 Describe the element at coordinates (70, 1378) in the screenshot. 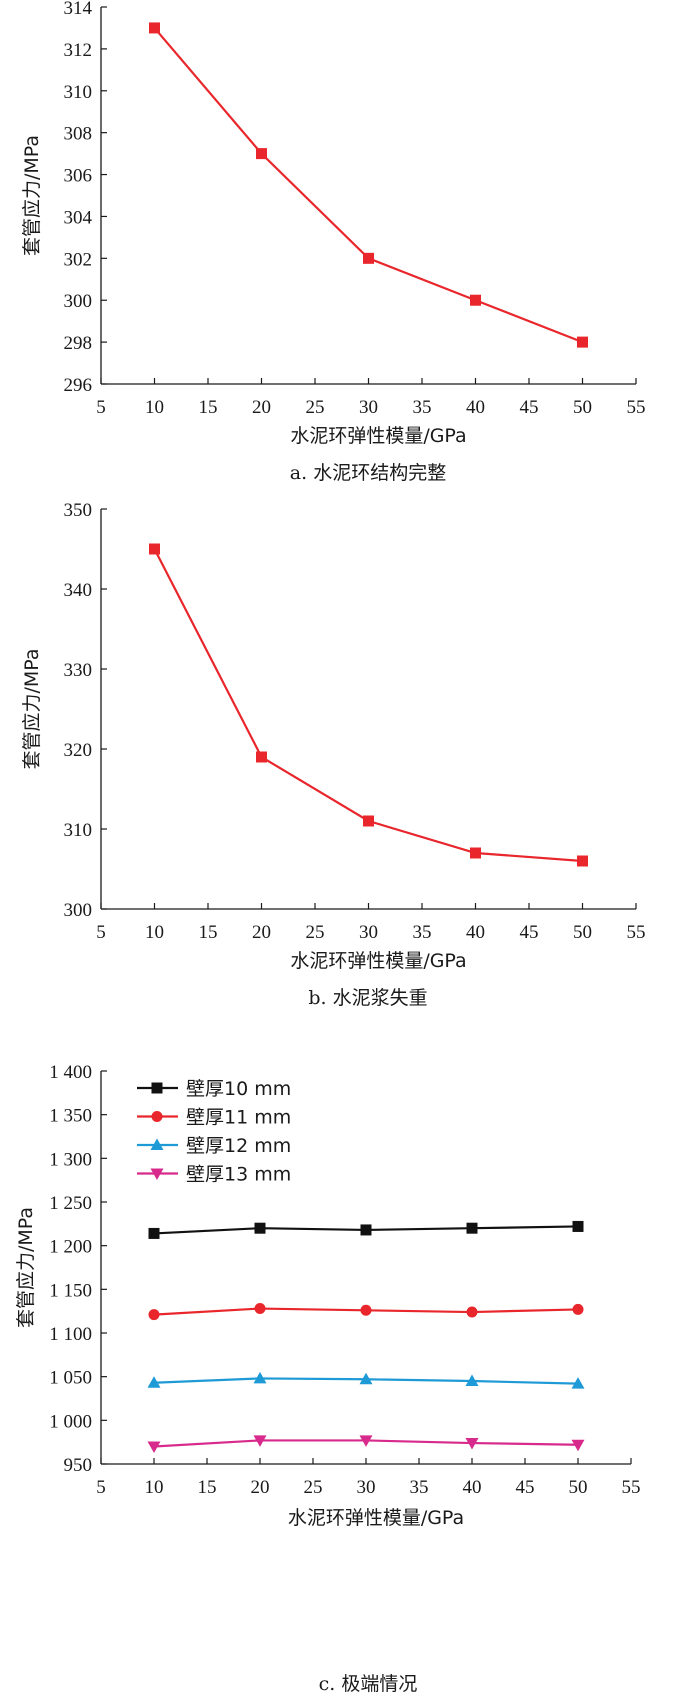

I see `y-tick-label: 1 050` at that location.